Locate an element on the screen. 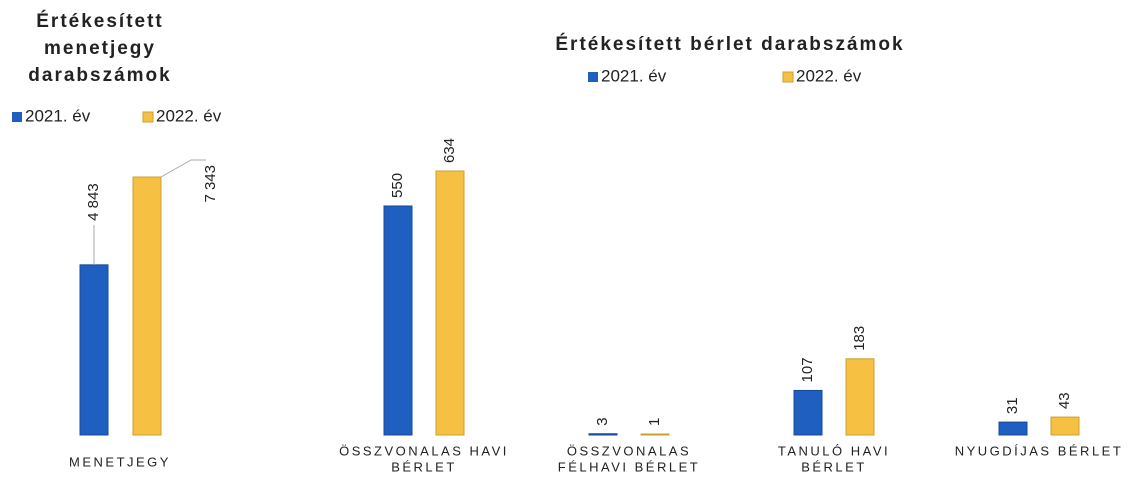 The width and height of the screenshot is (1138, 477). chart-title: Értékesített bérlet darabszámok is located at coordinates (729, 44).